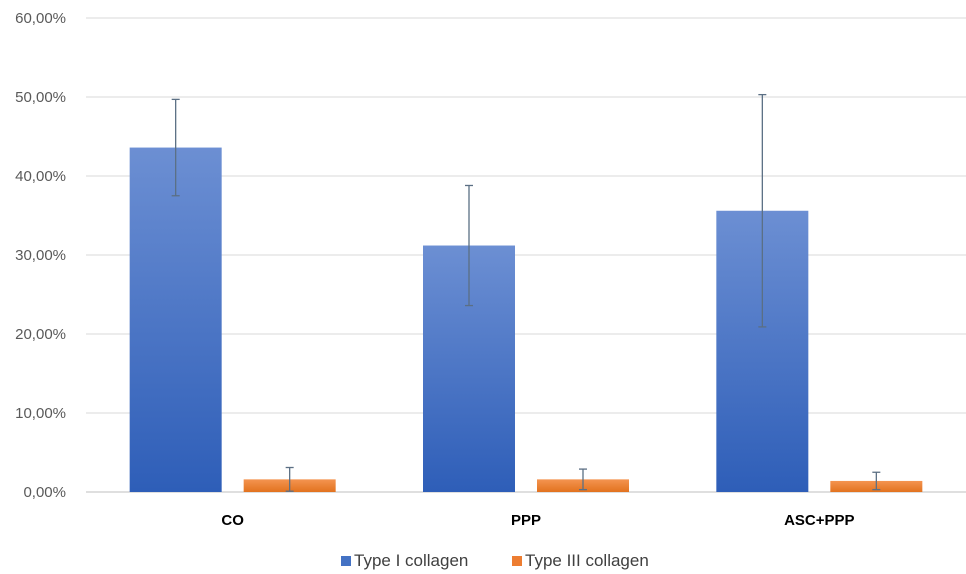 This screenshot has width=966, height=574. I want to click on x-category-label: ASC+PPP, so click(819, 520).